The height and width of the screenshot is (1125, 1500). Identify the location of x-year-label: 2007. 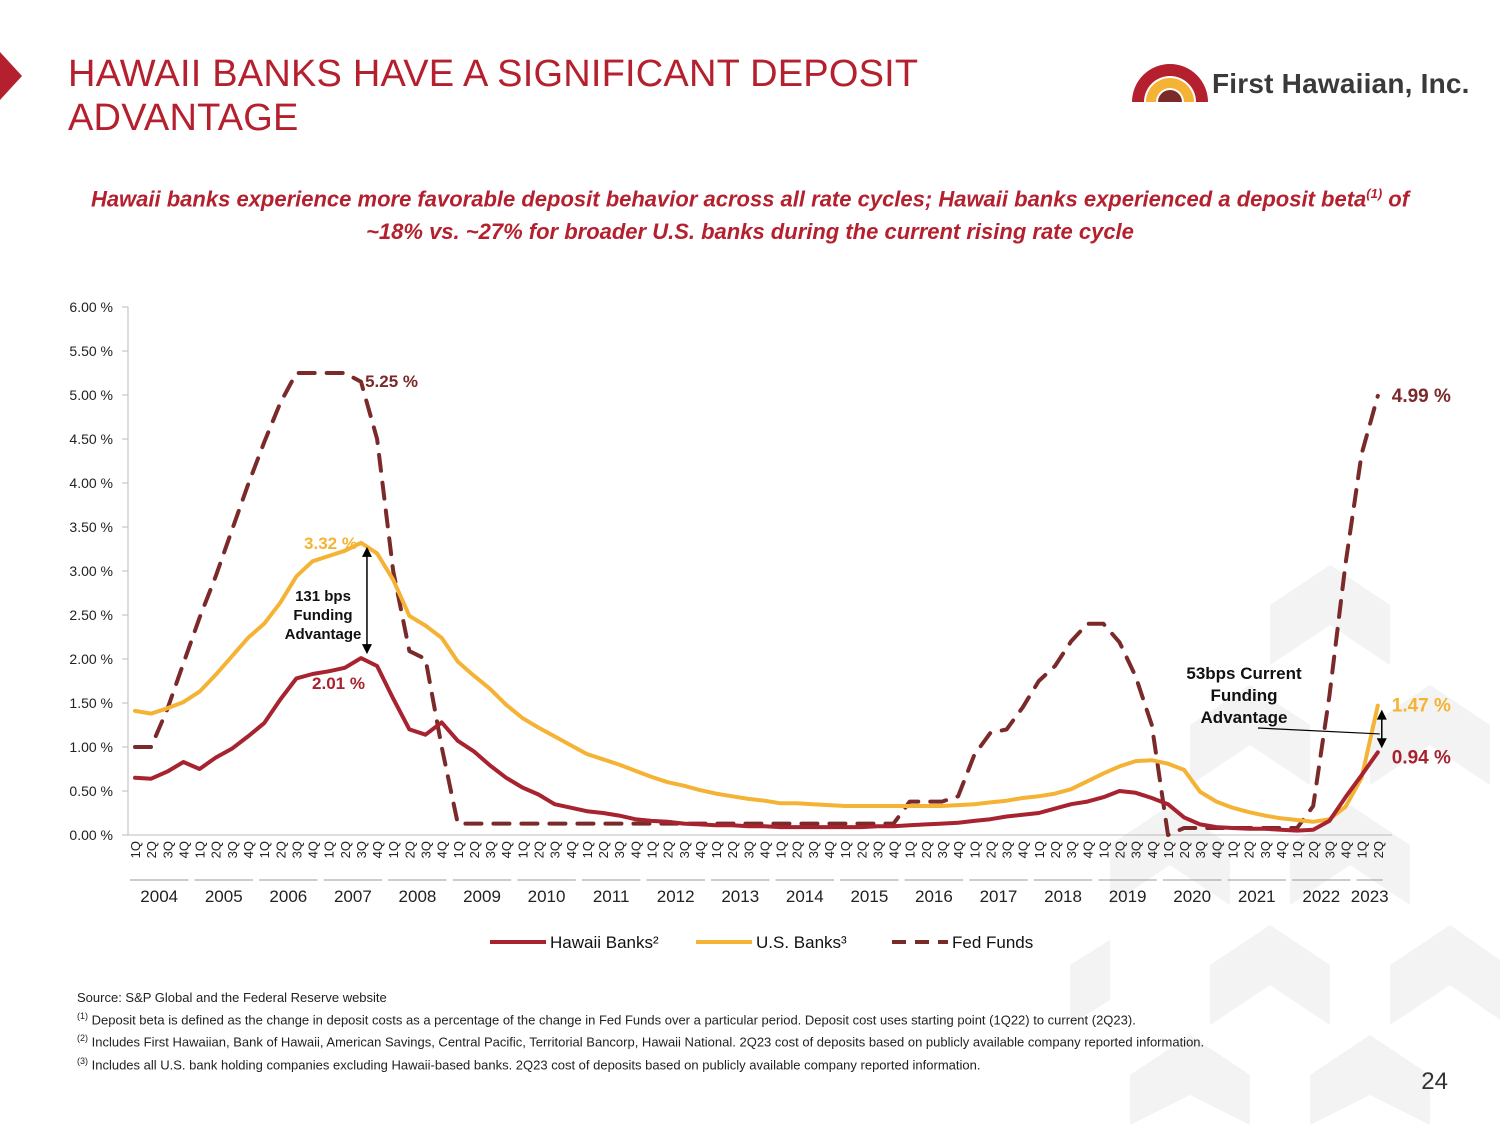
(353, 896).